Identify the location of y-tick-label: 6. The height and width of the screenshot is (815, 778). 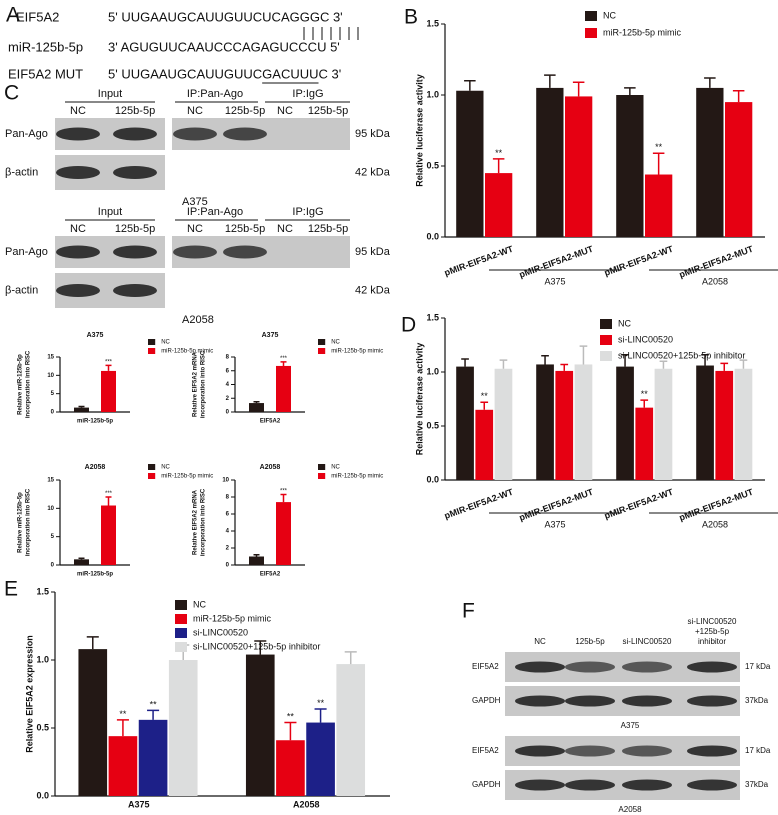
(228, 371).